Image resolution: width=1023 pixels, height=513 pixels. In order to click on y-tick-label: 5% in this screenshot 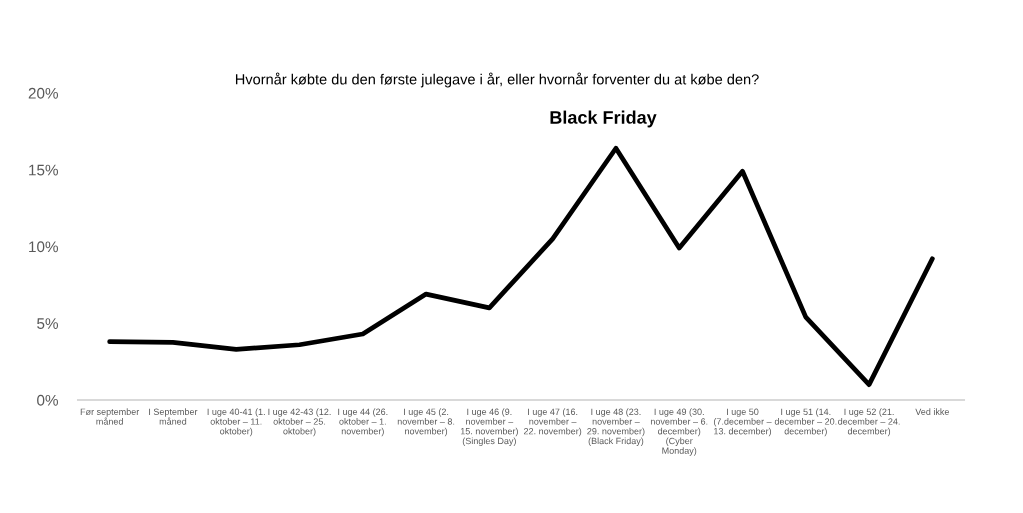, I will do `click(48, 323)`.